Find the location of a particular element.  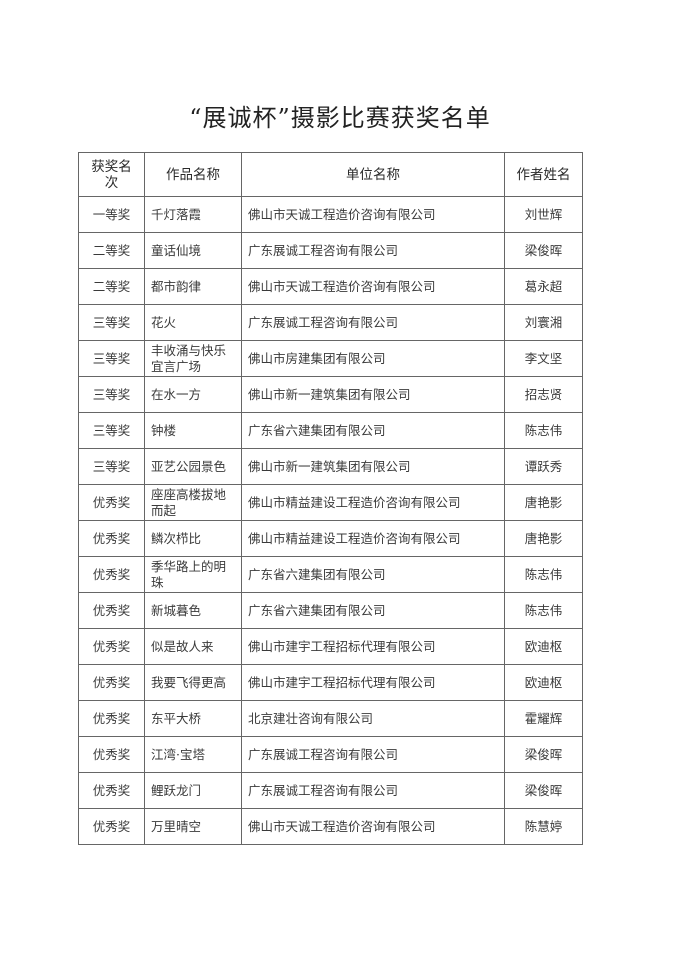

table-row: 优秀奖 江湾·宝塔 广东展诚工程咨询有限公司 梁俊晖 is located at coordinates (330, 754).